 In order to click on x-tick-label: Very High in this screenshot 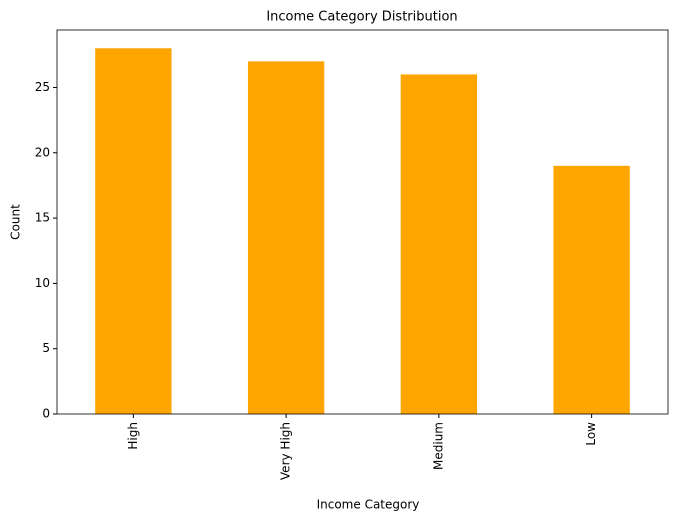, I will do `click(286, 451)`.